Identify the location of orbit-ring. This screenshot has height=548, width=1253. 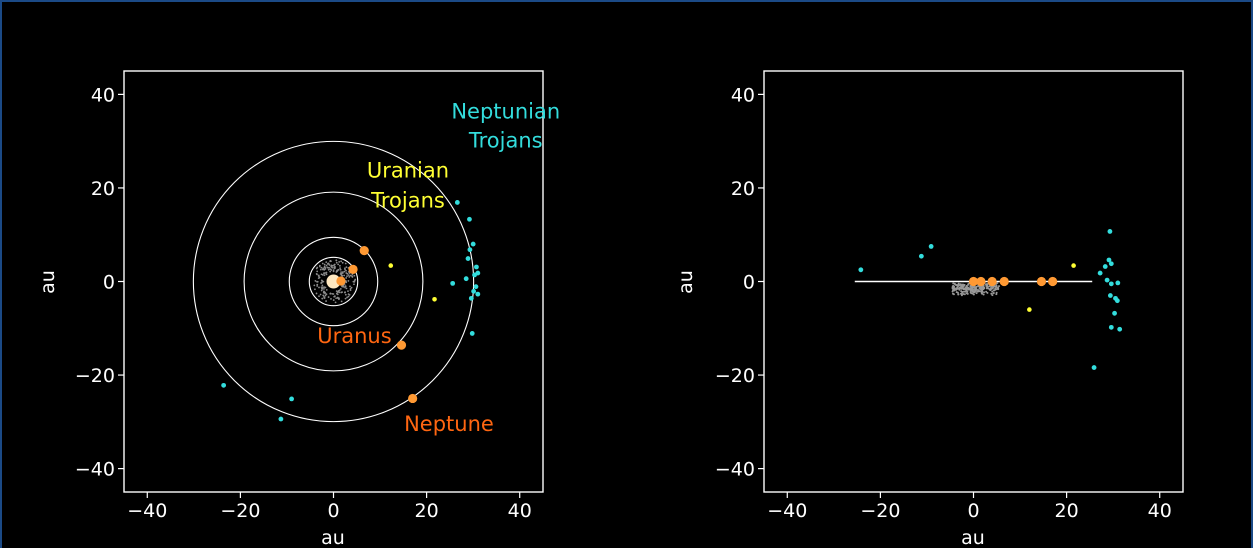
(333, 281).